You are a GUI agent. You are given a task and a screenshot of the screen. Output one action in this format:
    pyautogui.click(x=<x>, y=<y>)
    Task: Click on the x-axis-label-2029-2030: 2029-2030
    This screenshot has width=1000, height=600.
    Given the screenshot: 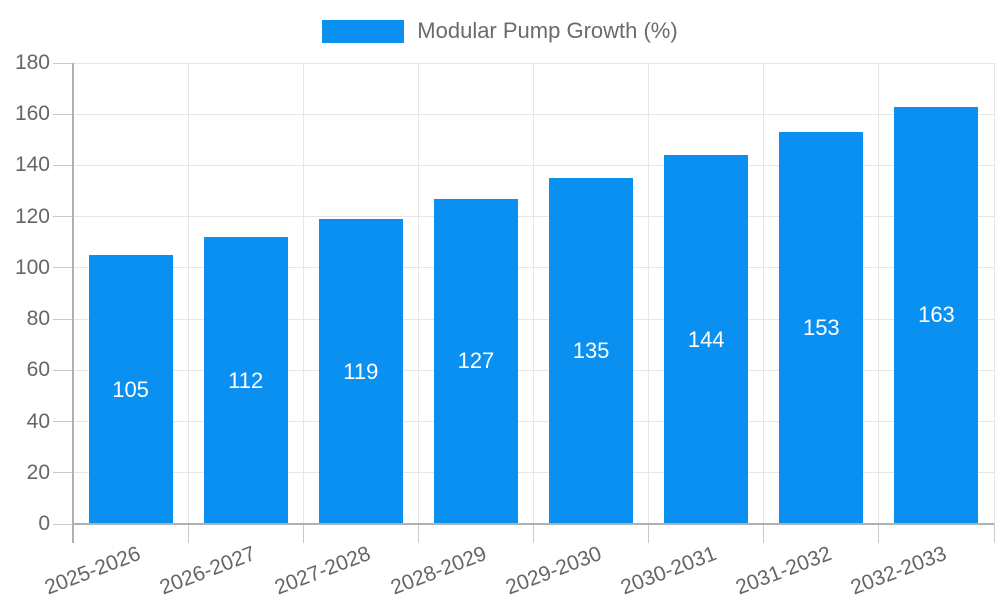 What is the action you would take?
    pyautogui.click(x=553, y=571)
    